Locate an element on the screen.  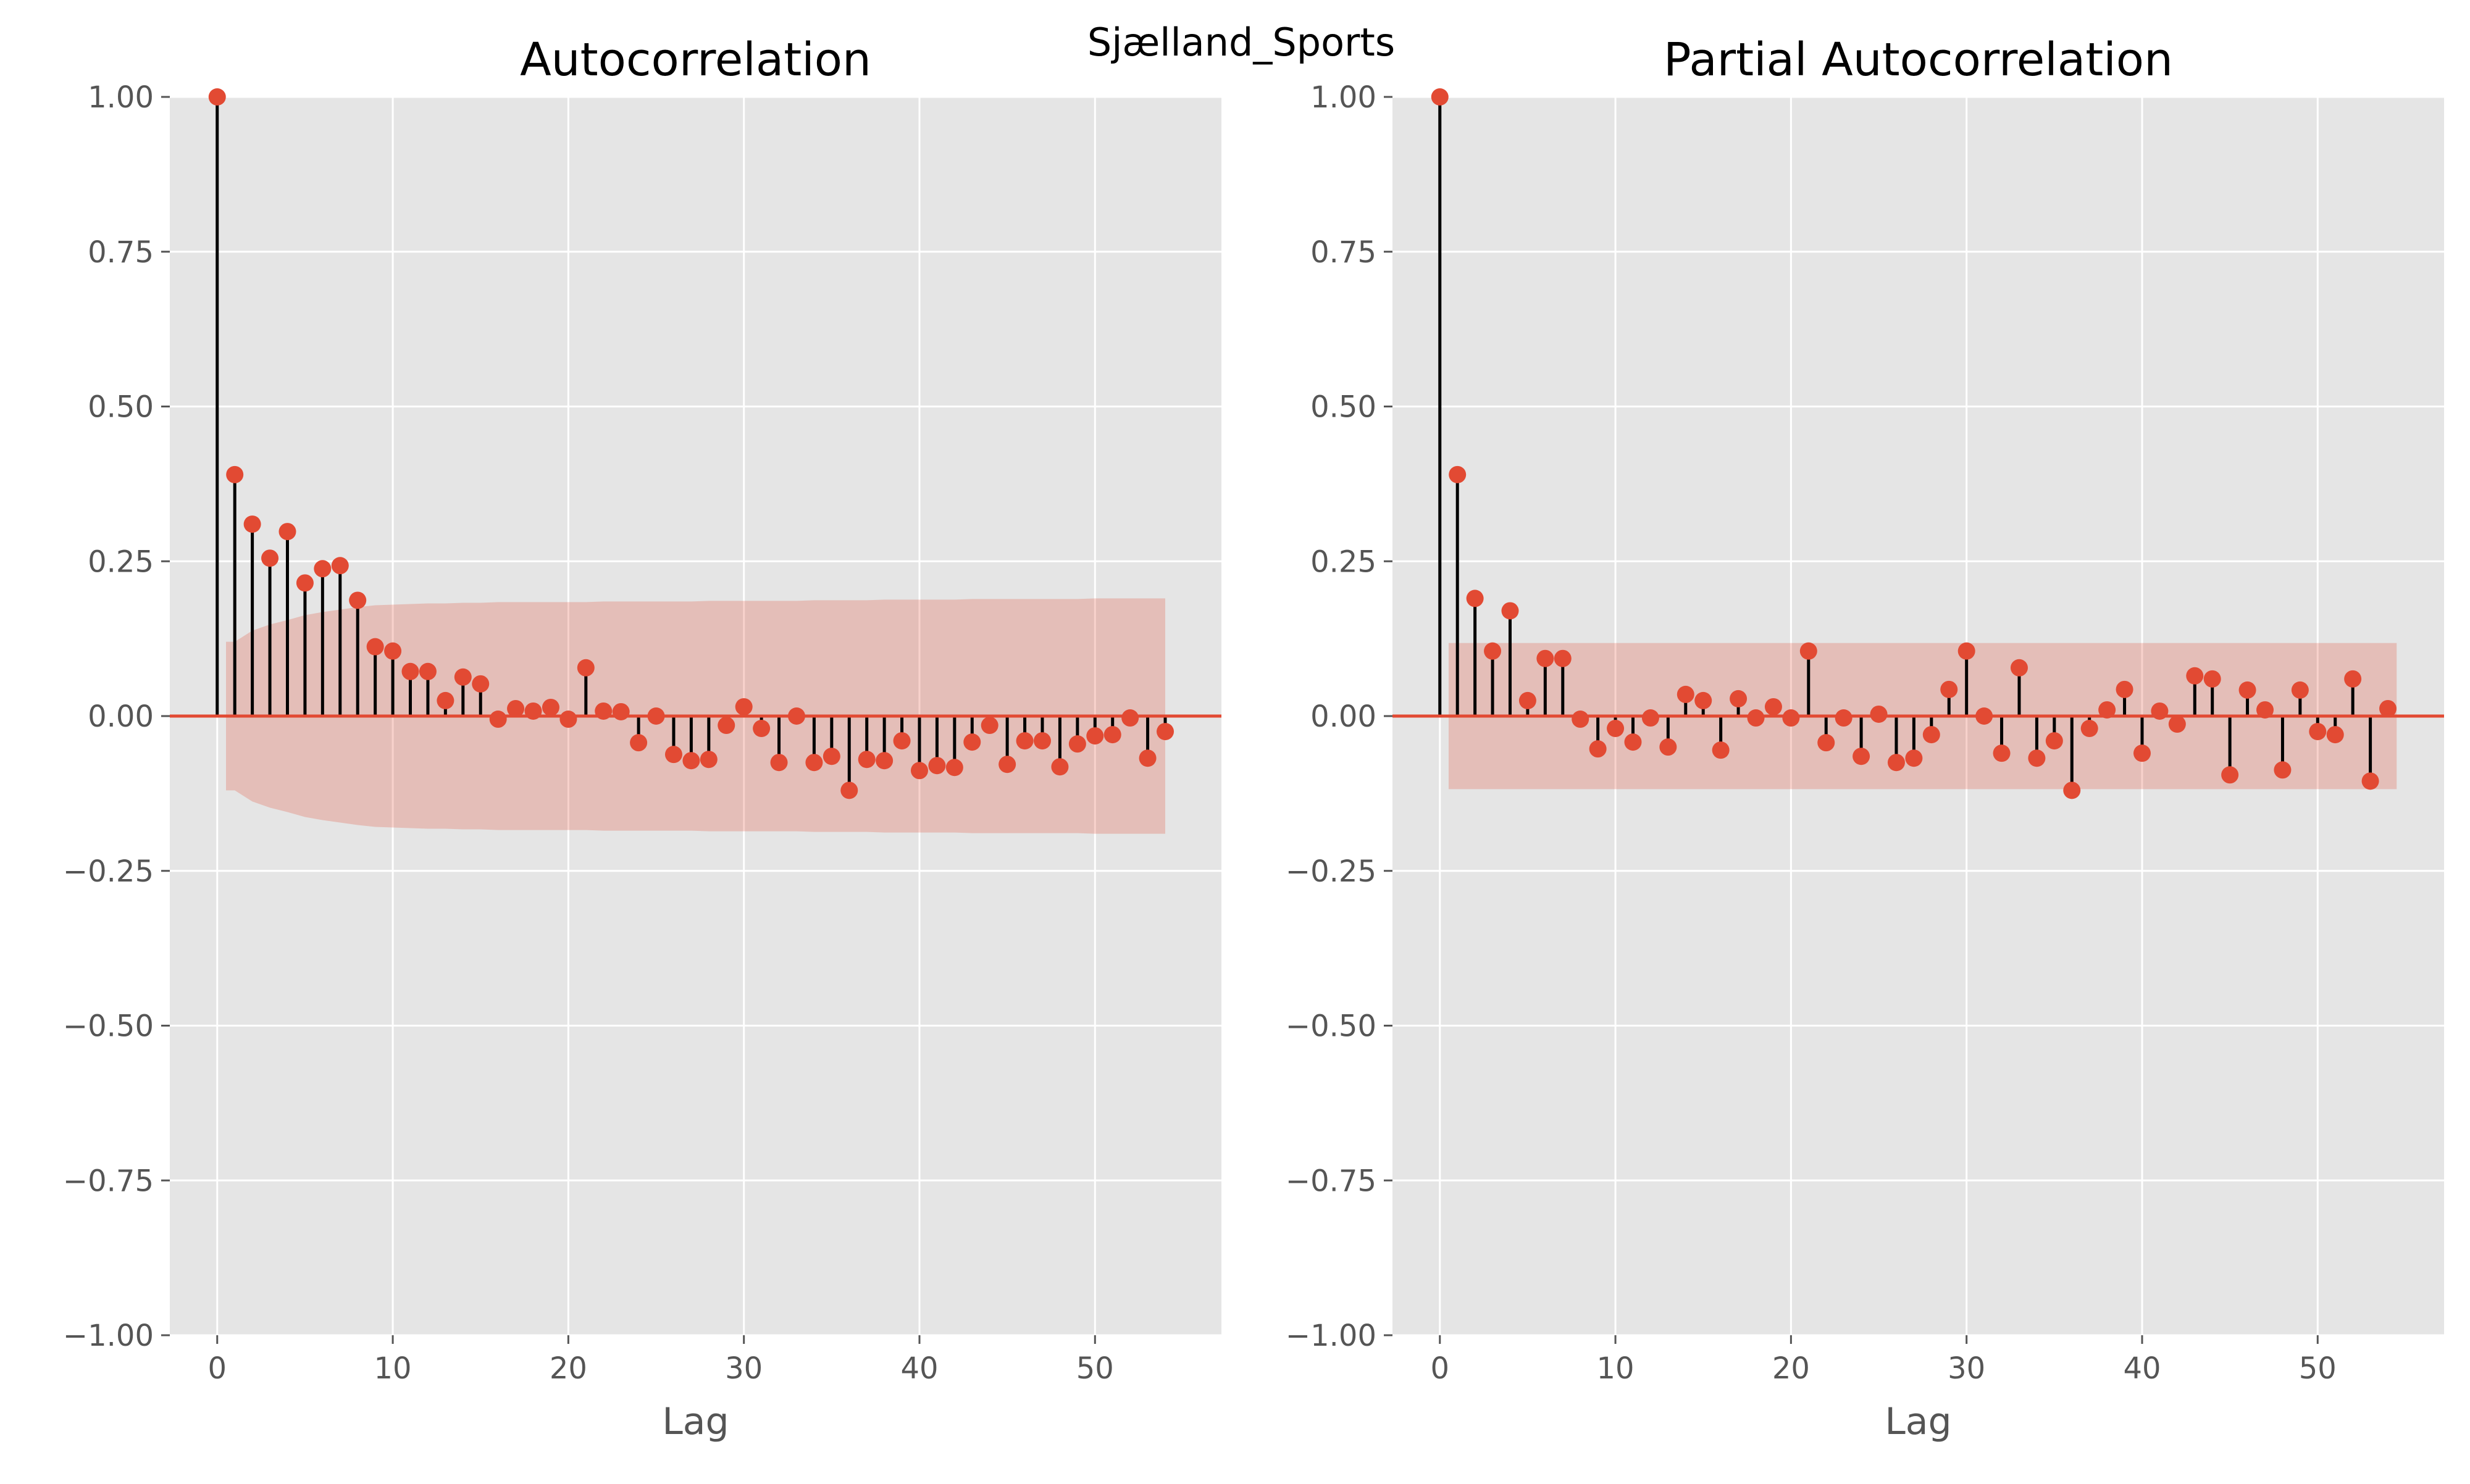
acf-x-tick-label: 30 is located at coordinates (744, 1368).